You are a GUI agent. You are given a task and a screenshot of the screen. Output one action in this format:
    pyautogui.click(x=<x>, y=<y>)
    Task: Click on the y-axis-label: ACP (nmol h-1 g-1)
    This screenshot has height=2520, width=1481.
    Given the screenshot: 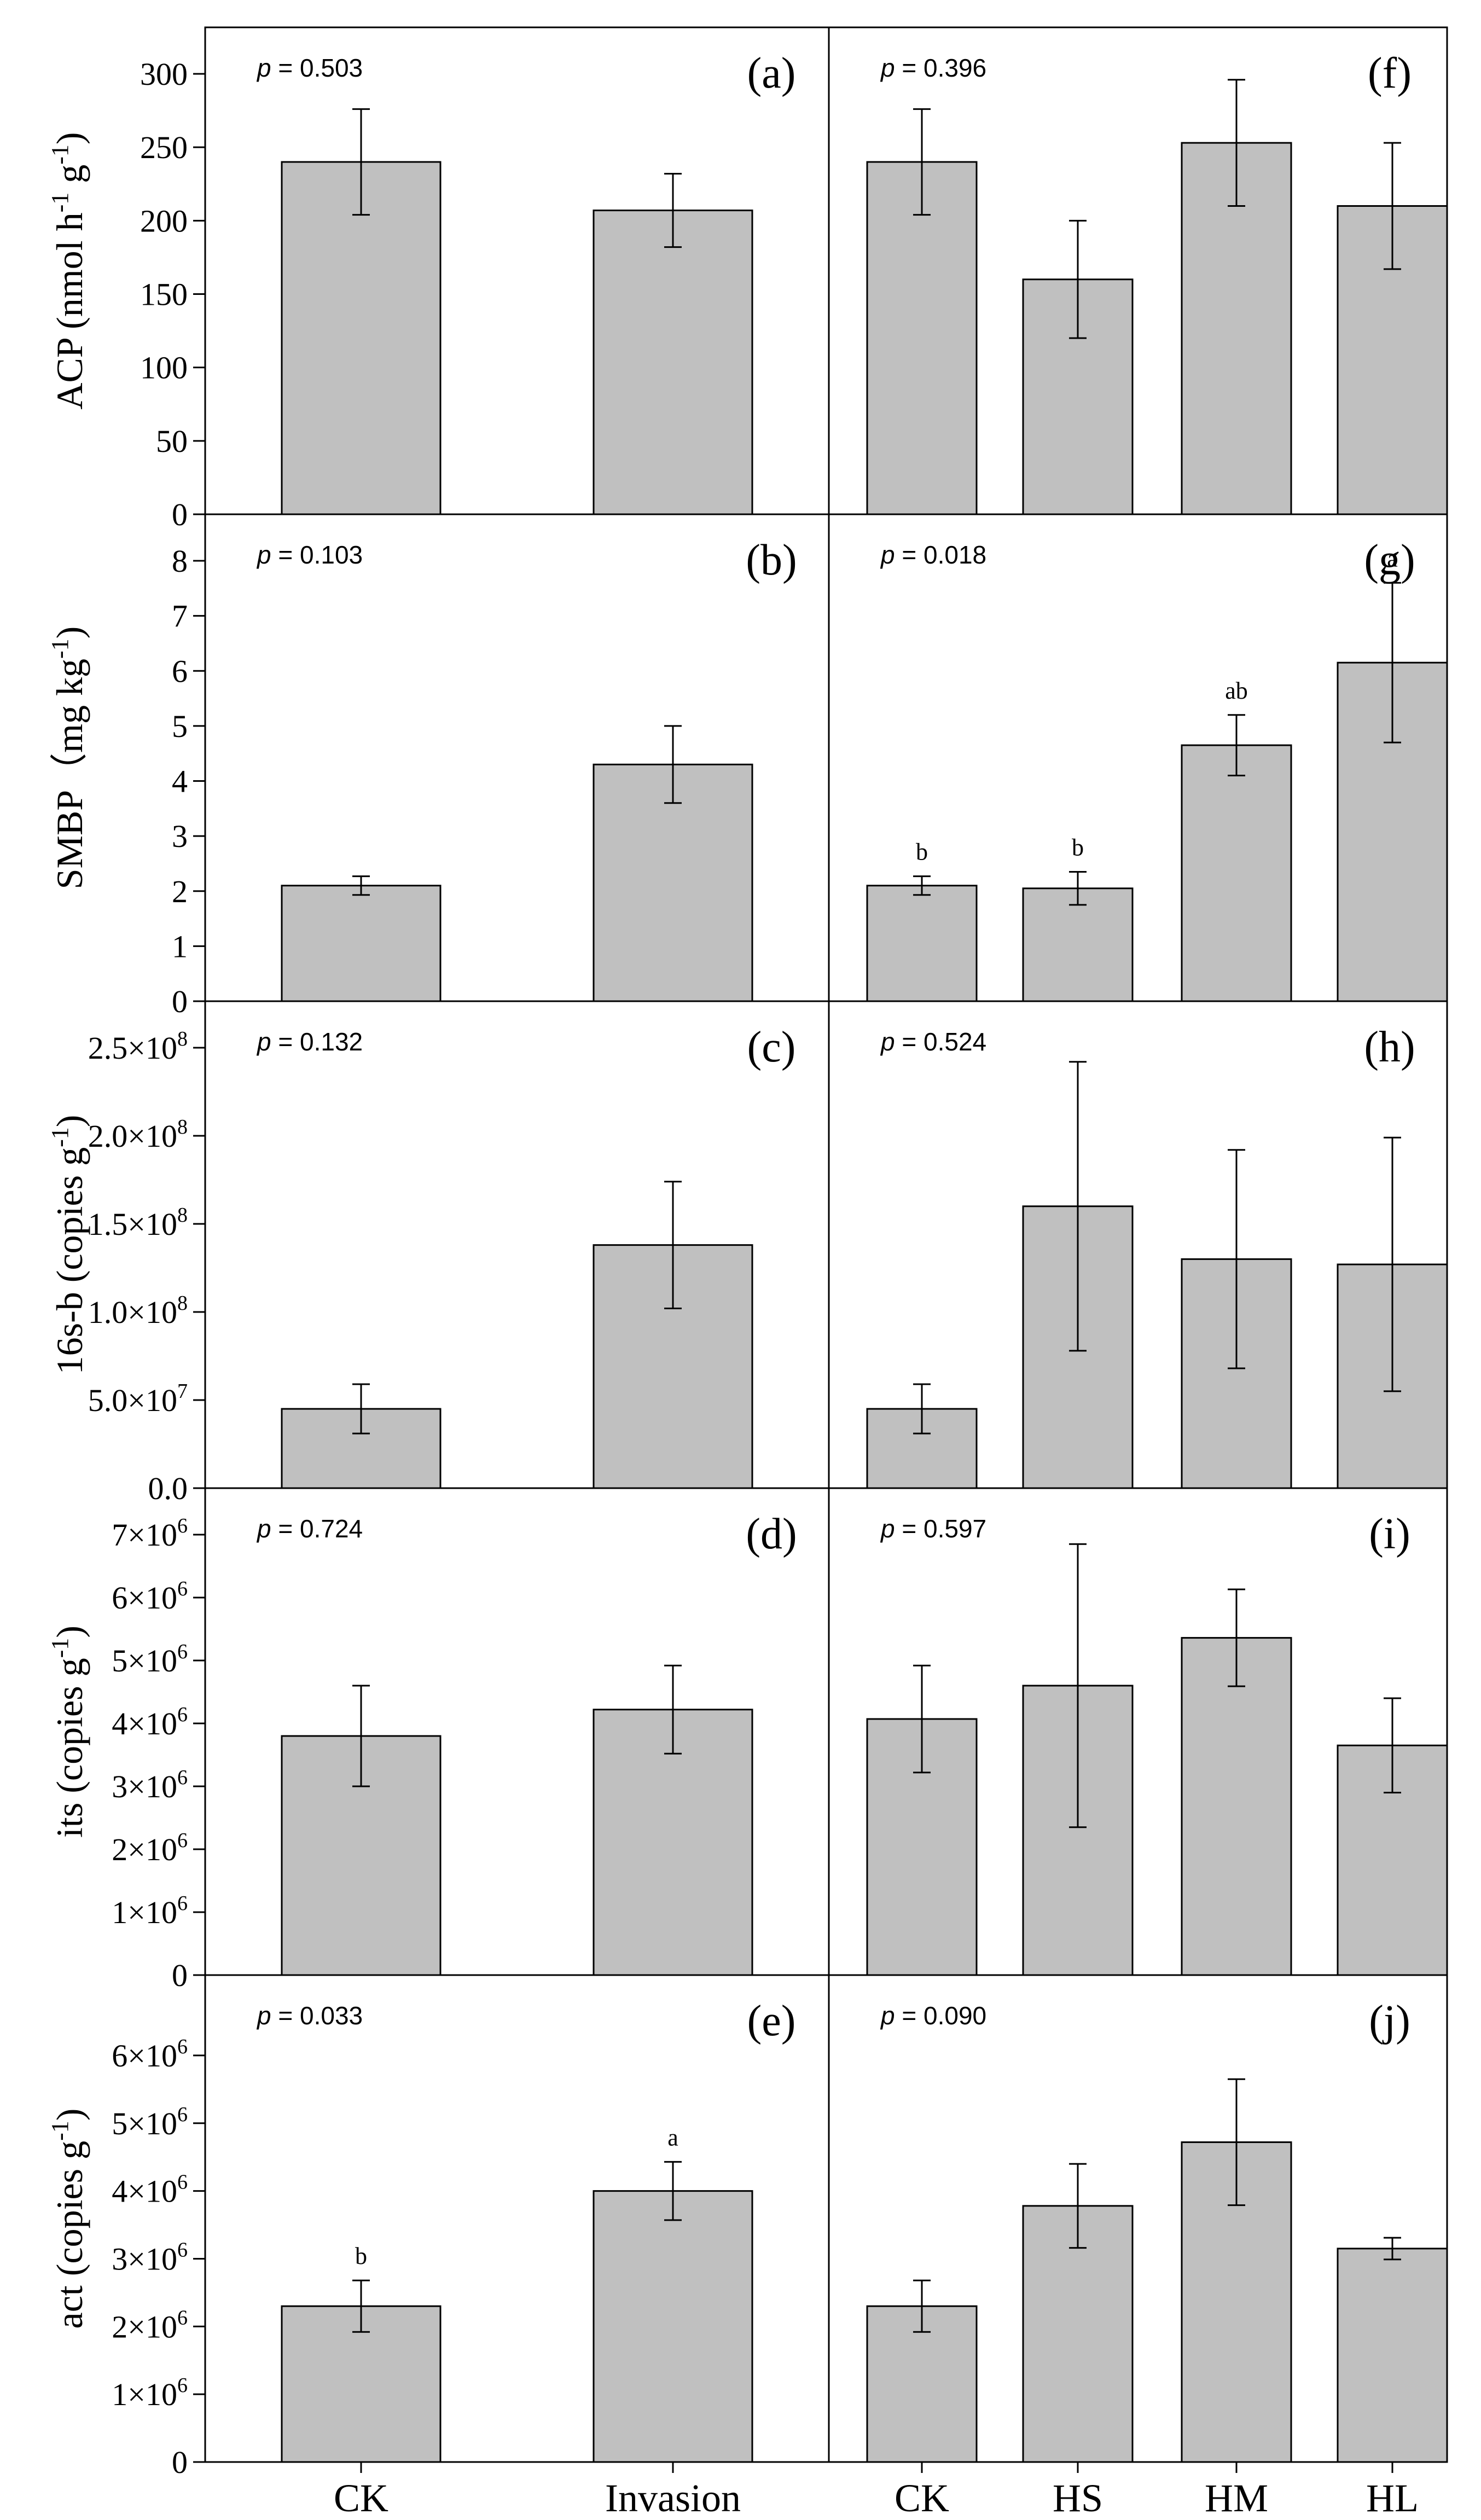 What is the action you would take?
    pyautogui.click(x=68, y=270)
    